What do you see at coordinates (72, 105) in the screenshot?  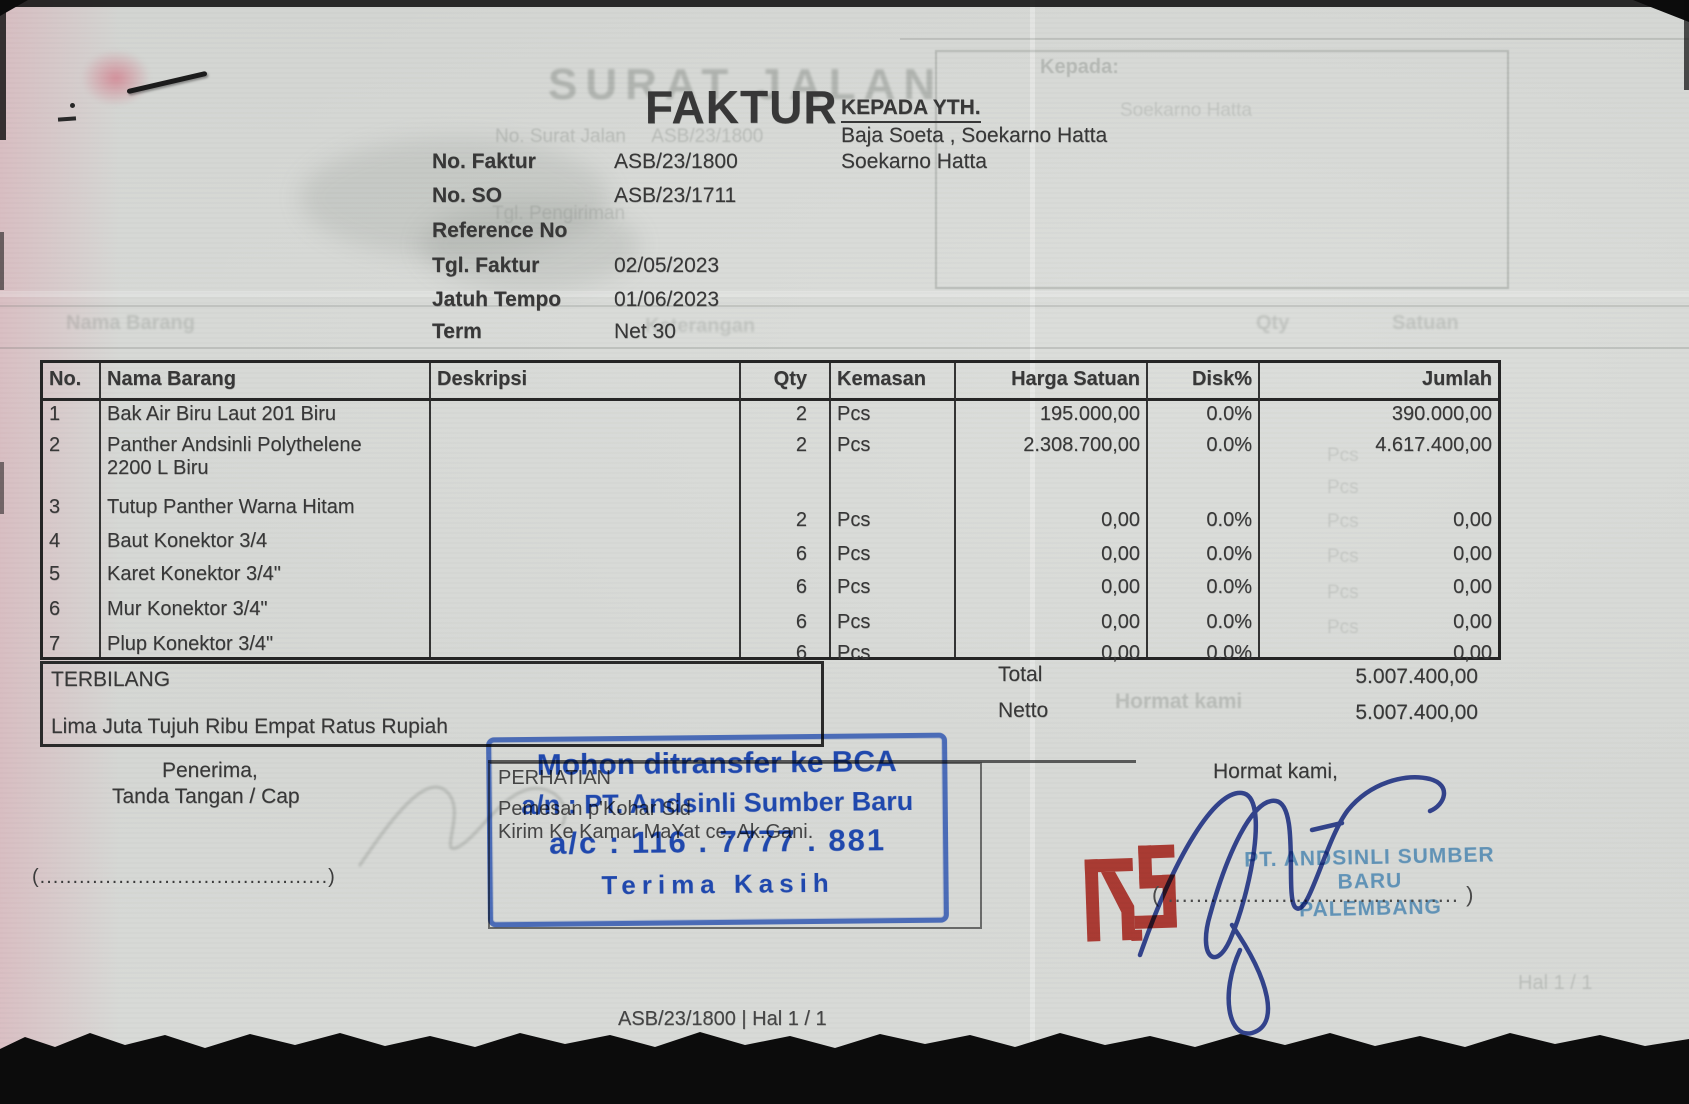 I see `pen-mark` at bounding box center [72, 105].